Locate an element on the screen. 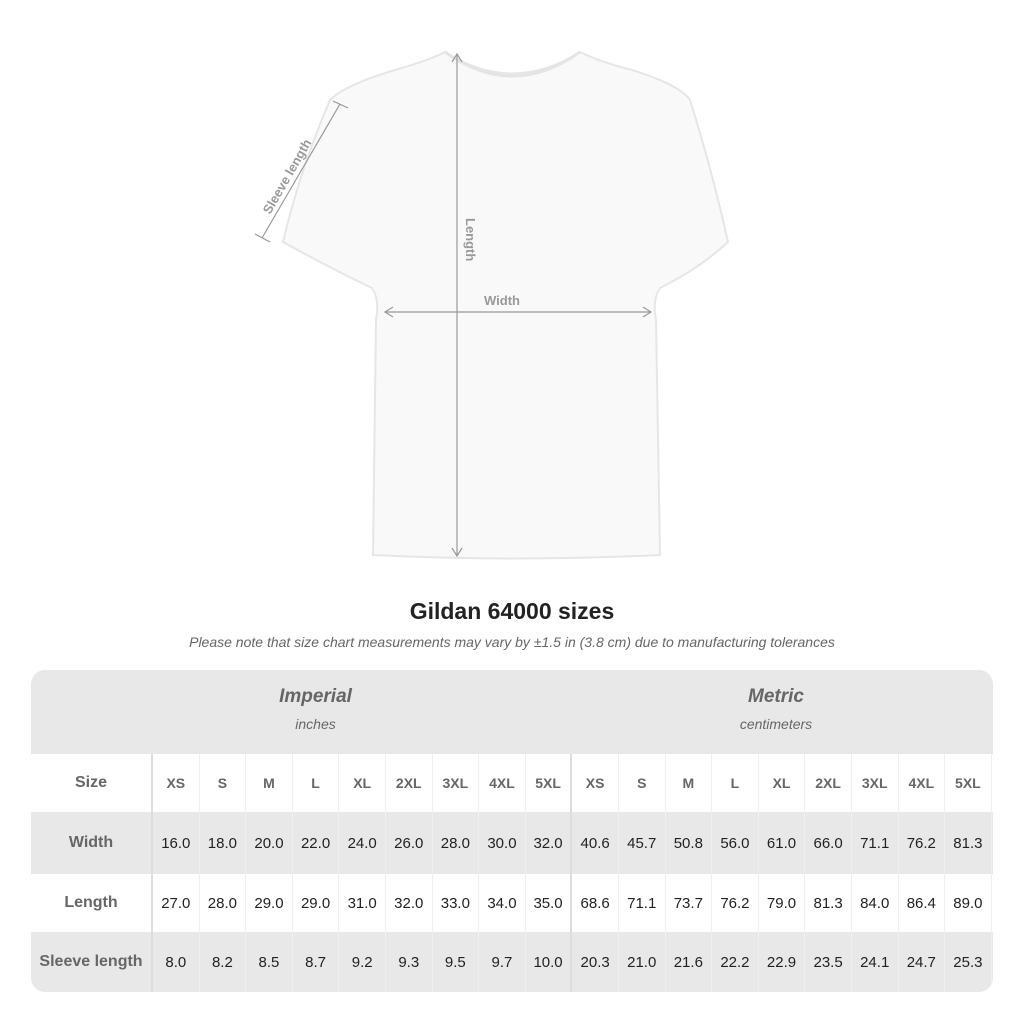 The image size is (1024, 1024). row-label: Length is located at coordinates (92, 903).